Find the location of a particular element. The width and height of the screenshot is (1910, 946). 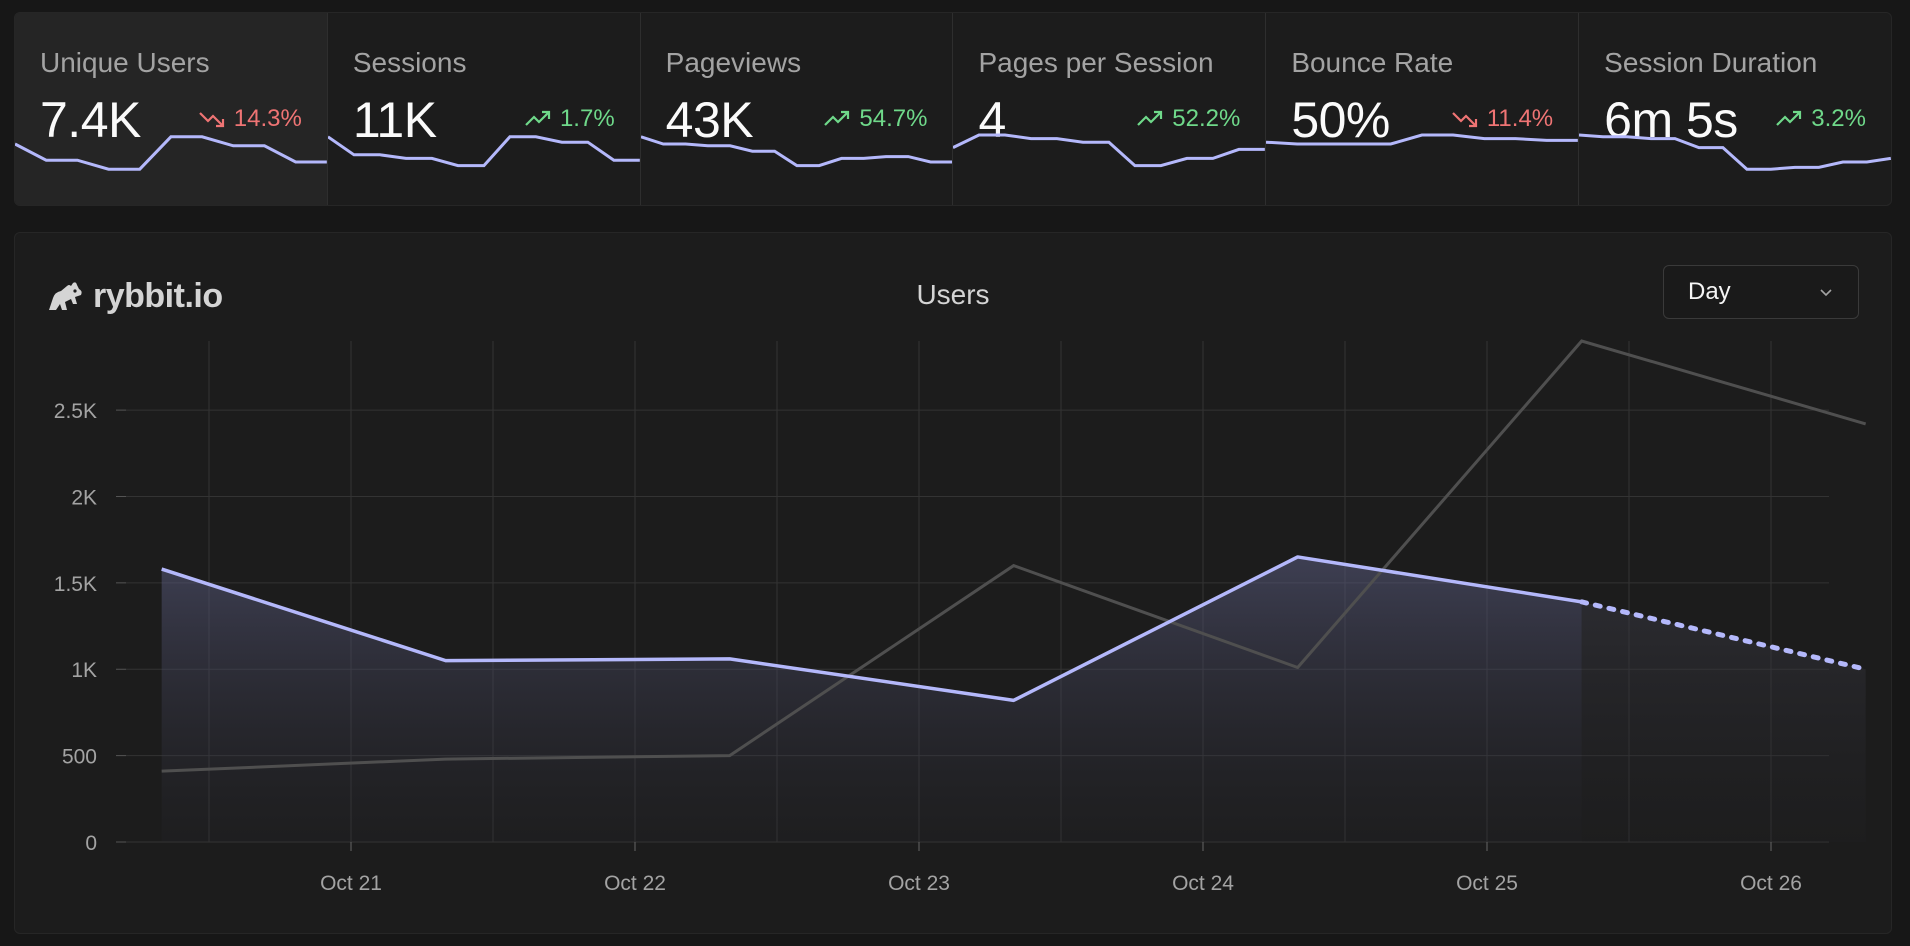

metric-change-value: 1.7% is located at coordinates (587, 118).